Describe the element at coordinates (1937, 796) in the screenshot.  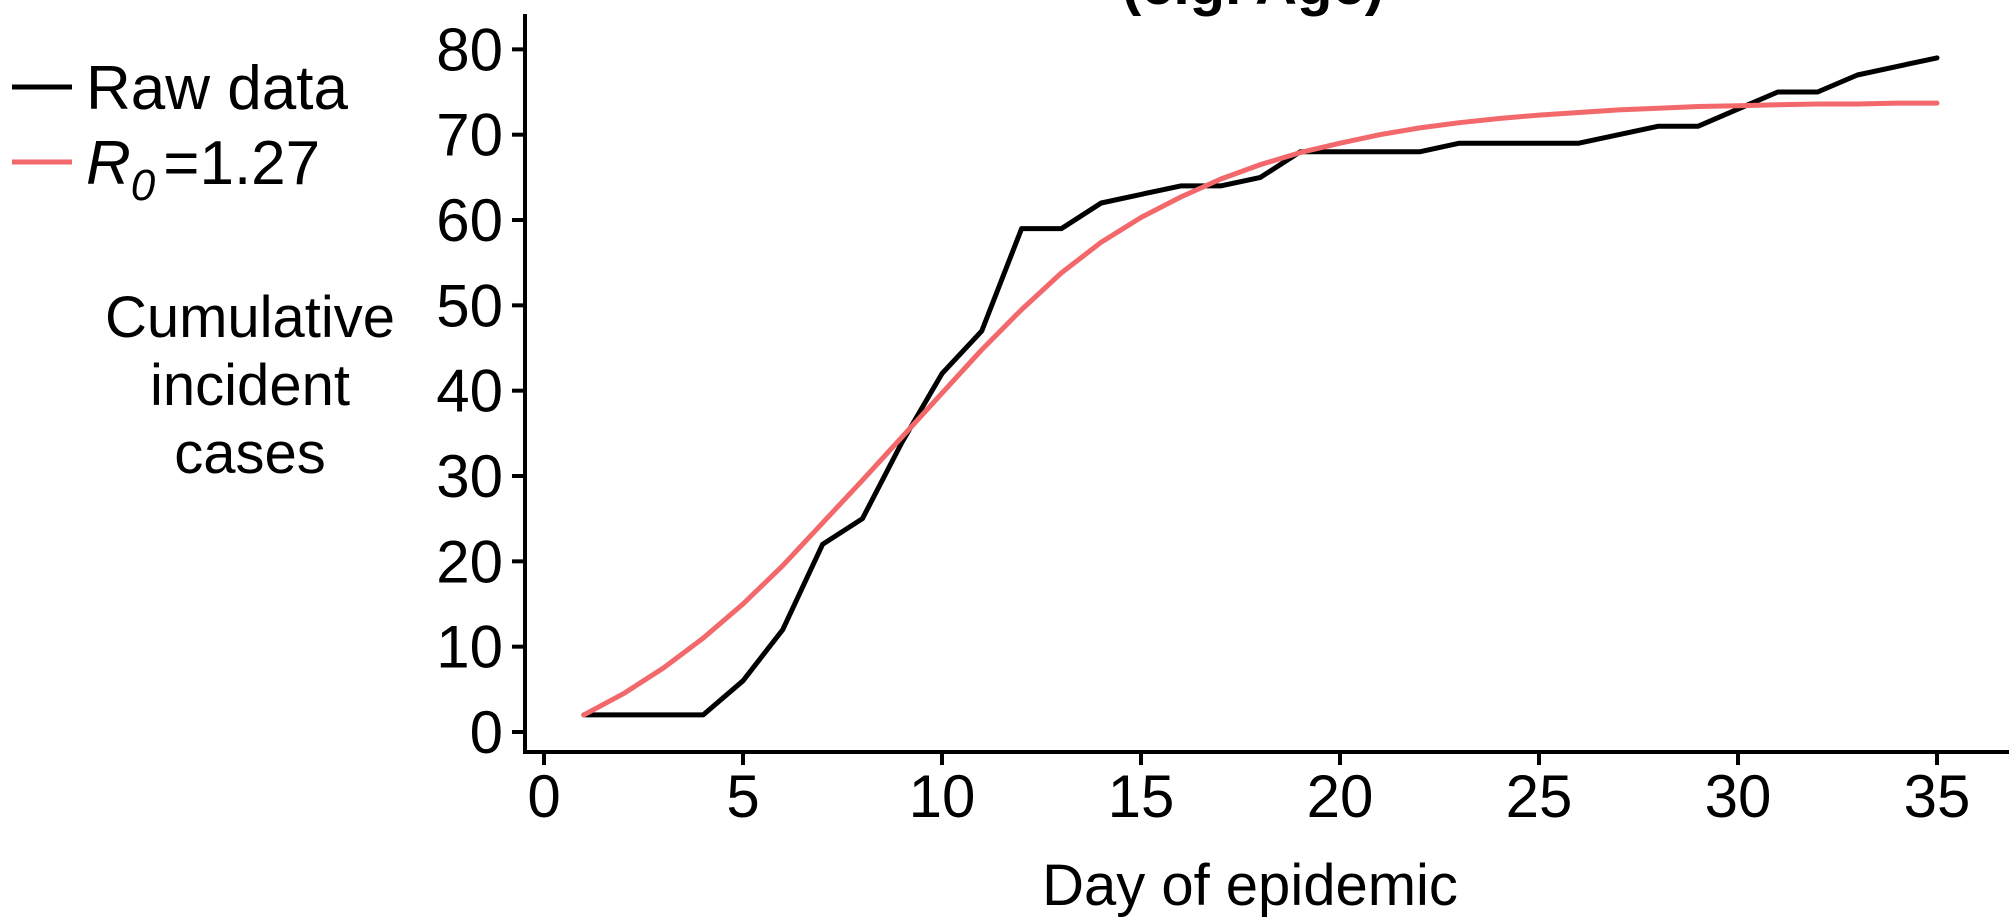
I see `x-tick-label: 35` at that location.